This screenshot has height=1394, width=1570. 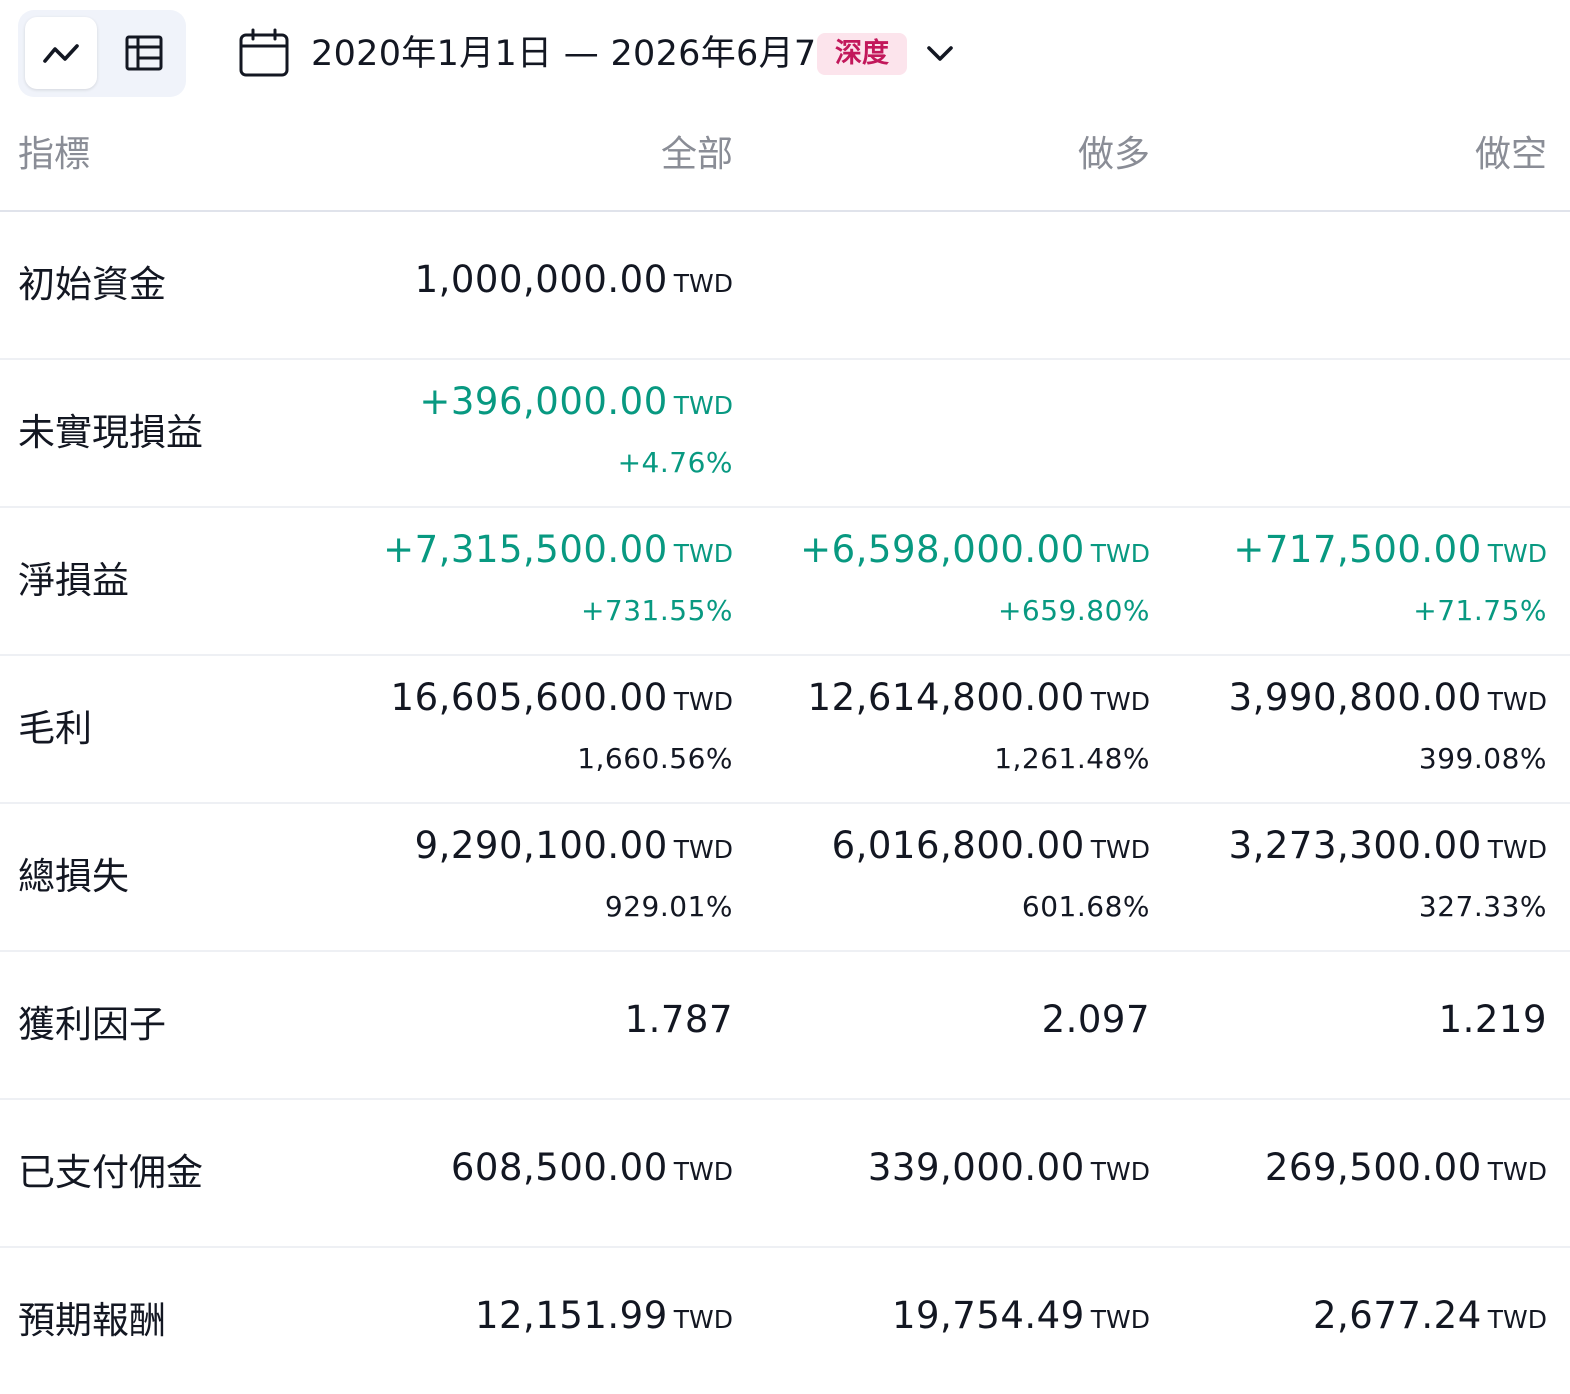 I want to click on percent: +731.55%, so click(x=656, y=610).